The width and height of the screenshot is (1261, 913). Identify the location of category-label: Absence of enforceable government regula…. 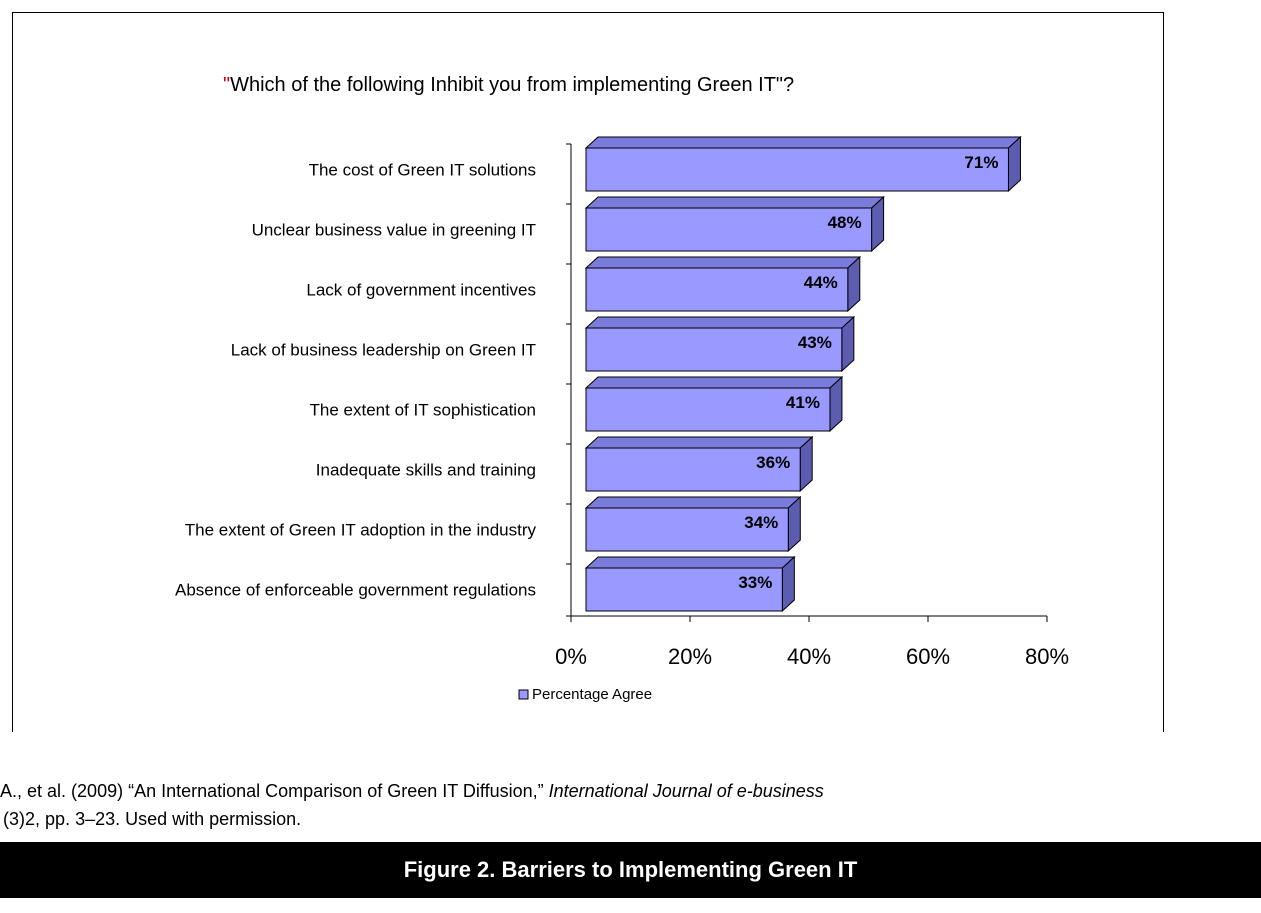
(355, 590).